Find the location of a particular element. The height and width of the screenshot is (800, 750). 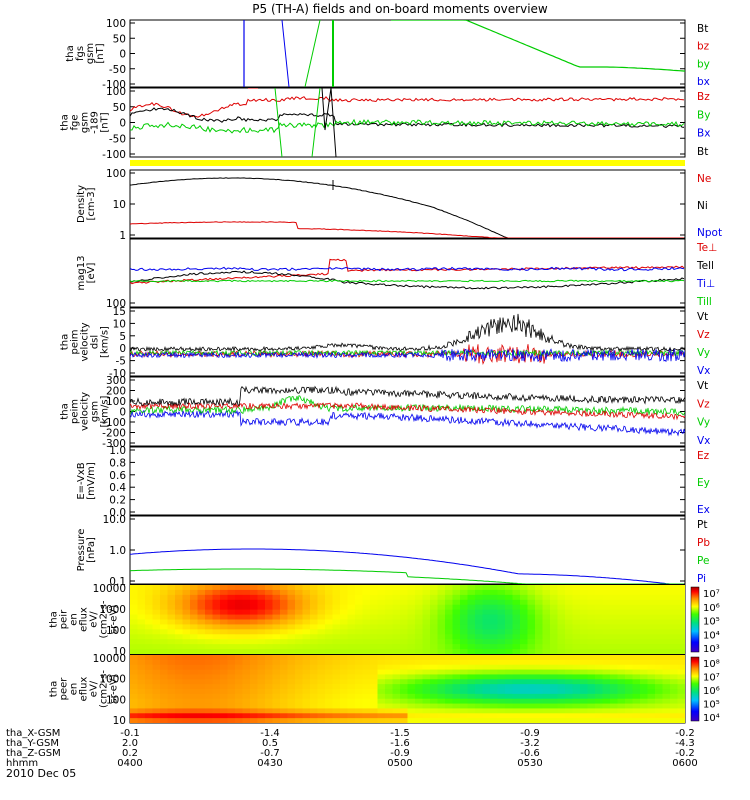

date-label: 2010 Dec 05 is located at coordinates (41, 773).